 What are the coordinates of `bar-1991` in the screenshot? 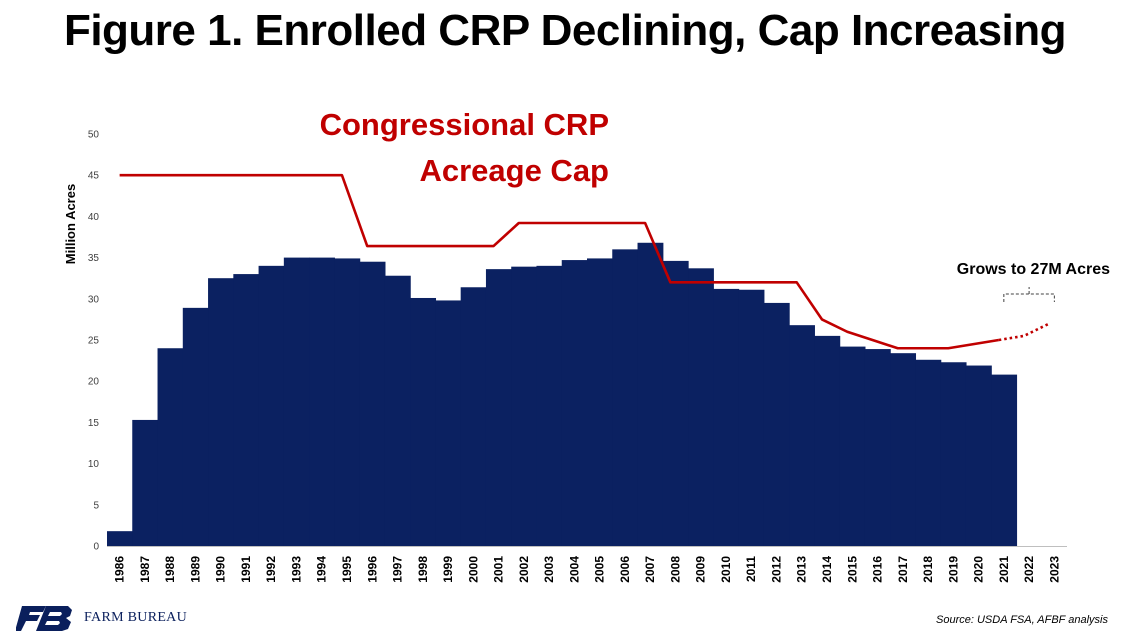 It's located at (246, 410).